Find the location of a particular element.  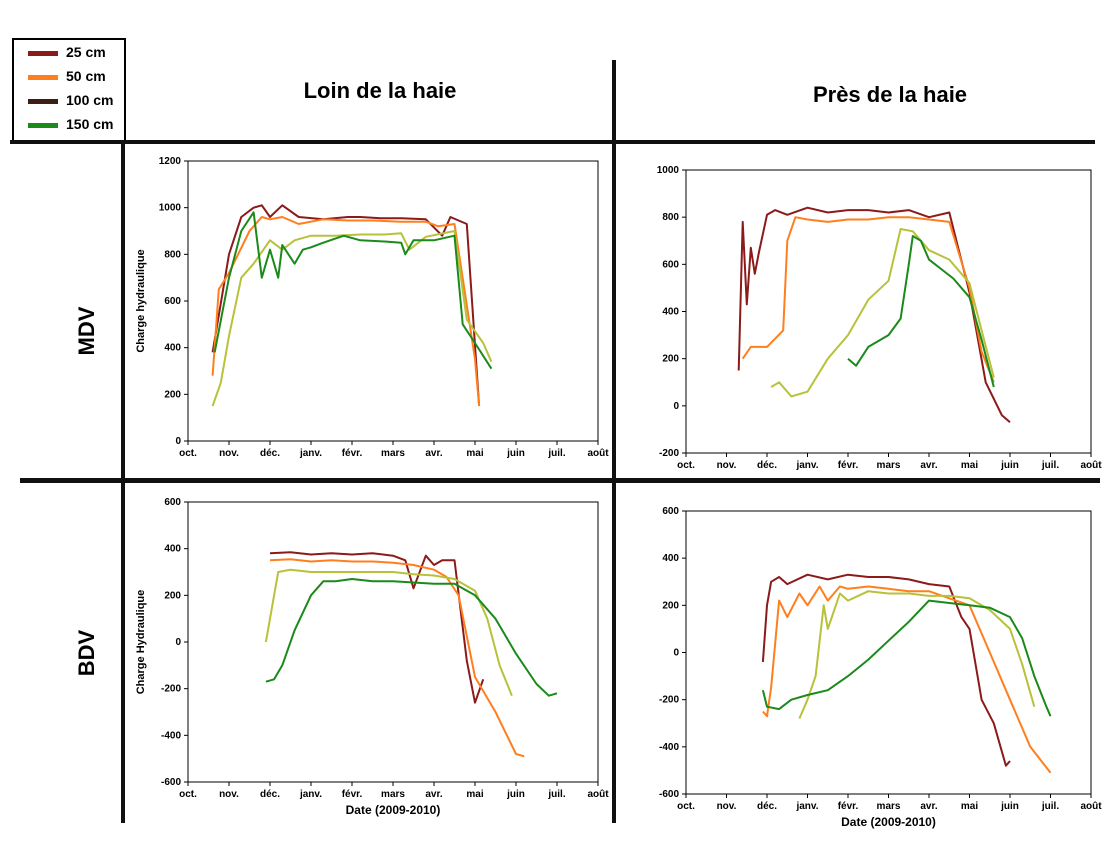

legend-label: 150 cm is located at coordinates (89, 124).